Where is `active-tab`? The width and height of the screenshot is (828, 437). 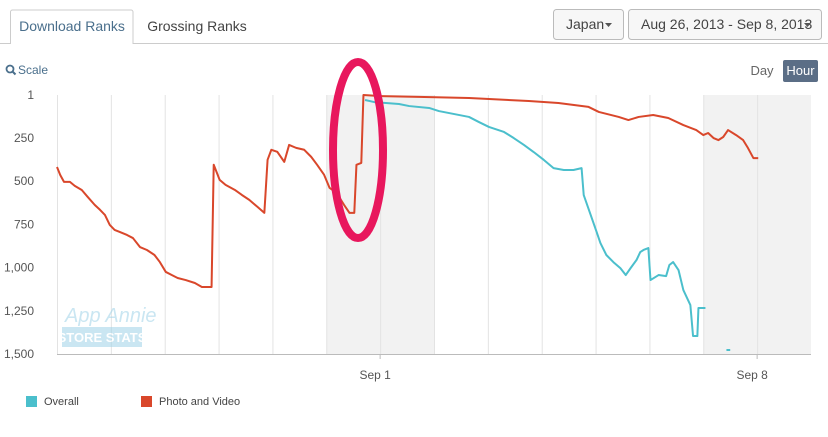
active-tab is located at coordinates (72, 26).